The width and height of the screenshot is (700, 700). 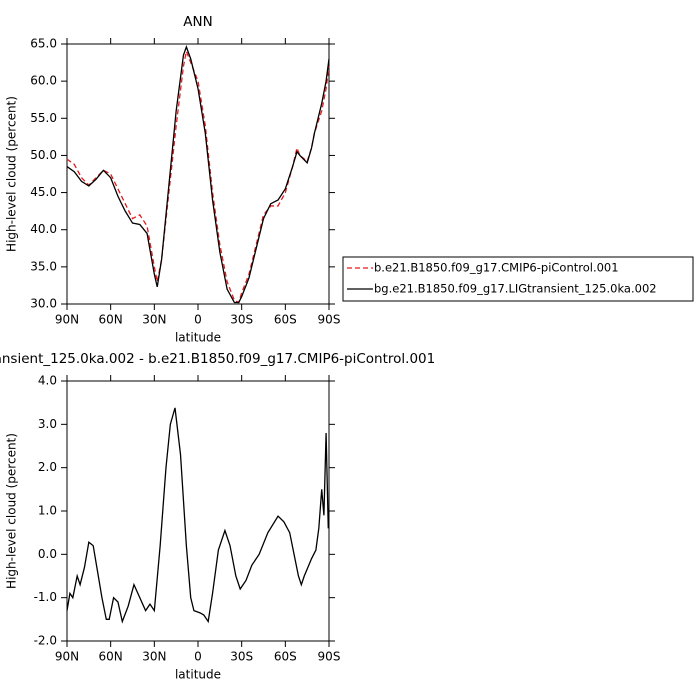 What do you see at coordinates (47, 554) in the screenshot?
I see `y-tick-label: 0.0` at bounding box center [47, 554].